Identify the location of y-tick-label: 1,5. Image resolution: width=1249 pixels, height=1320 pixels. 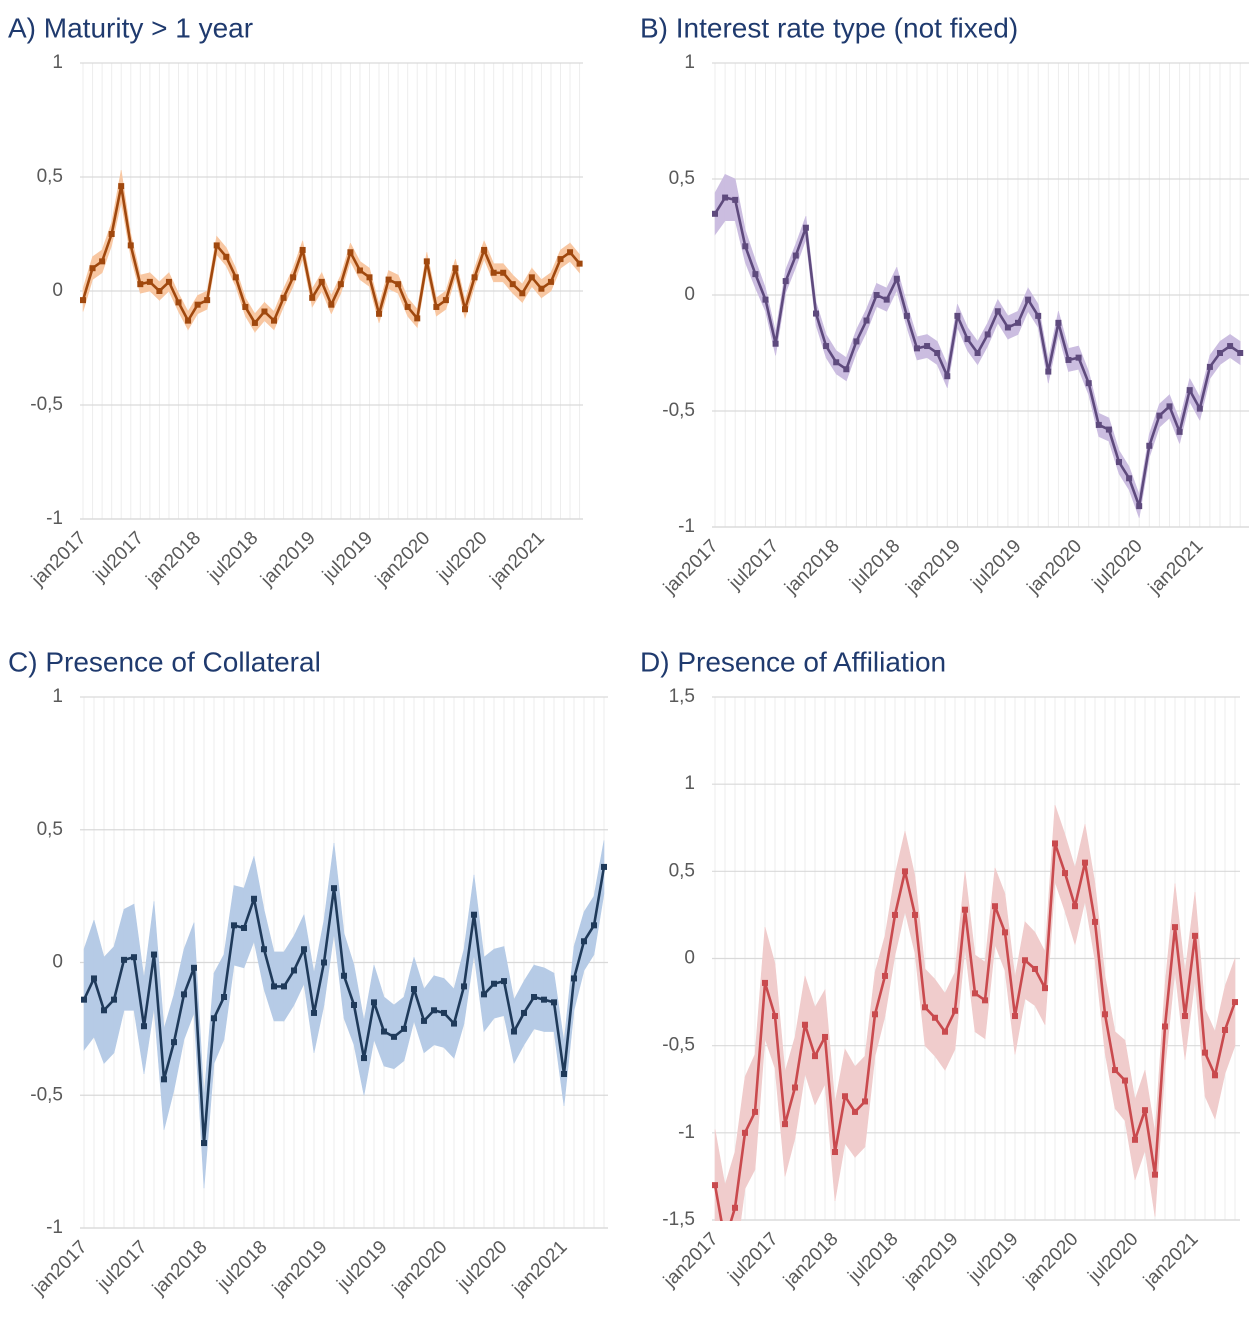
(682, 696).